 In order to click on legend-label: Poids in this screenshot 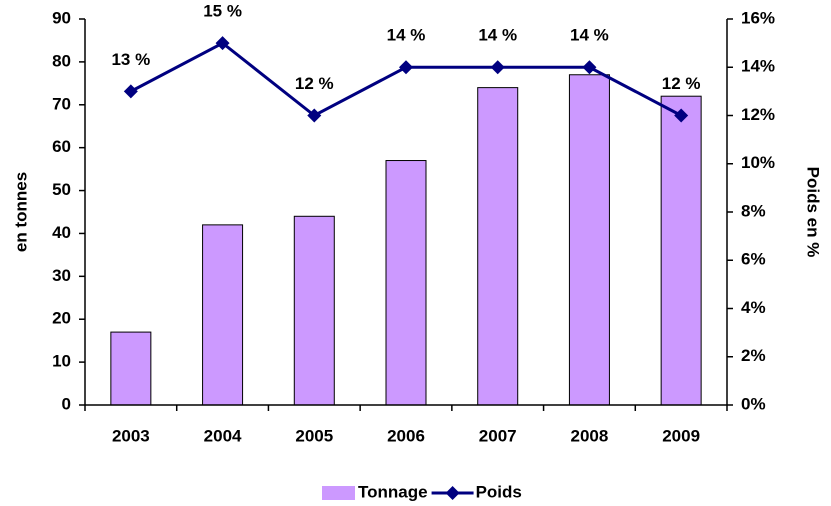, I will do `click(499, 491)`.